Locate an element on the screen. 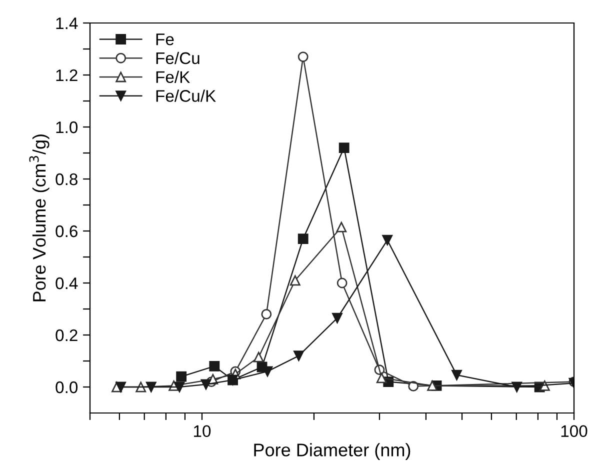 The height and width of the screenshot is (468, 592). y-tick-label: 0.8 is located at coordinates (67, 179).